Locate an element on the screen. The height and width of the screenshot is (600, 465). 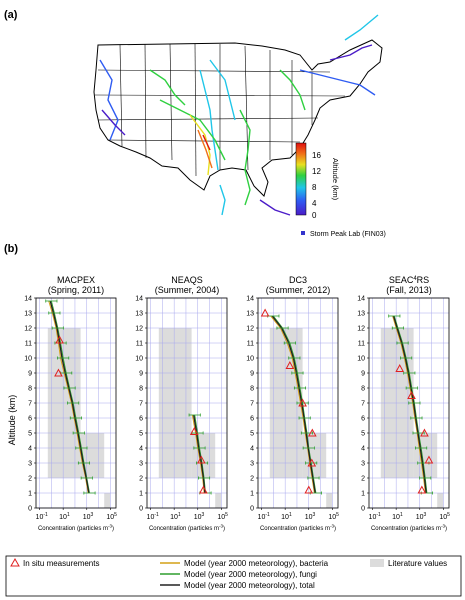
panel-a-label: (a) is located at coordinates (11, 15).